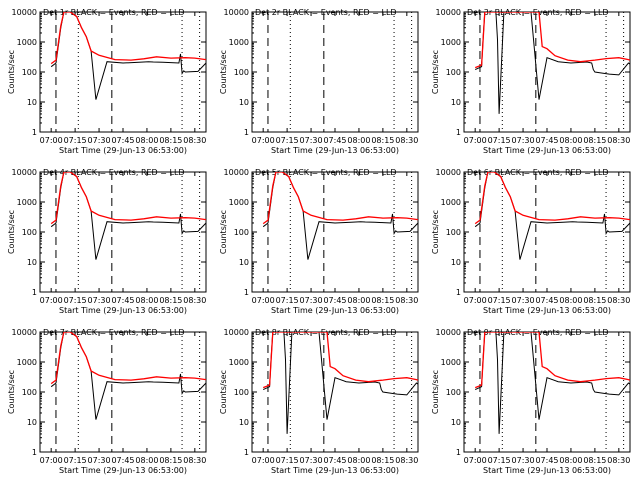 The image size is (640, 480). I want to click on lld-series-line, so click(552, 40).